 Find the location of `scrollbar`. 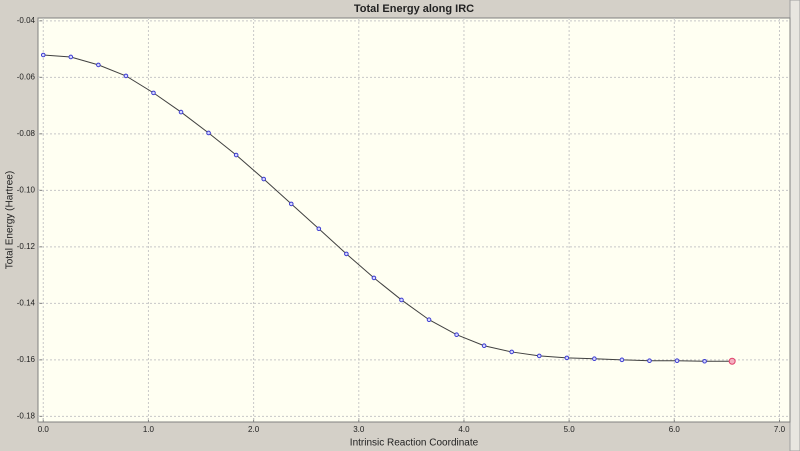

scrollbar is located at coordinates (794, 225).